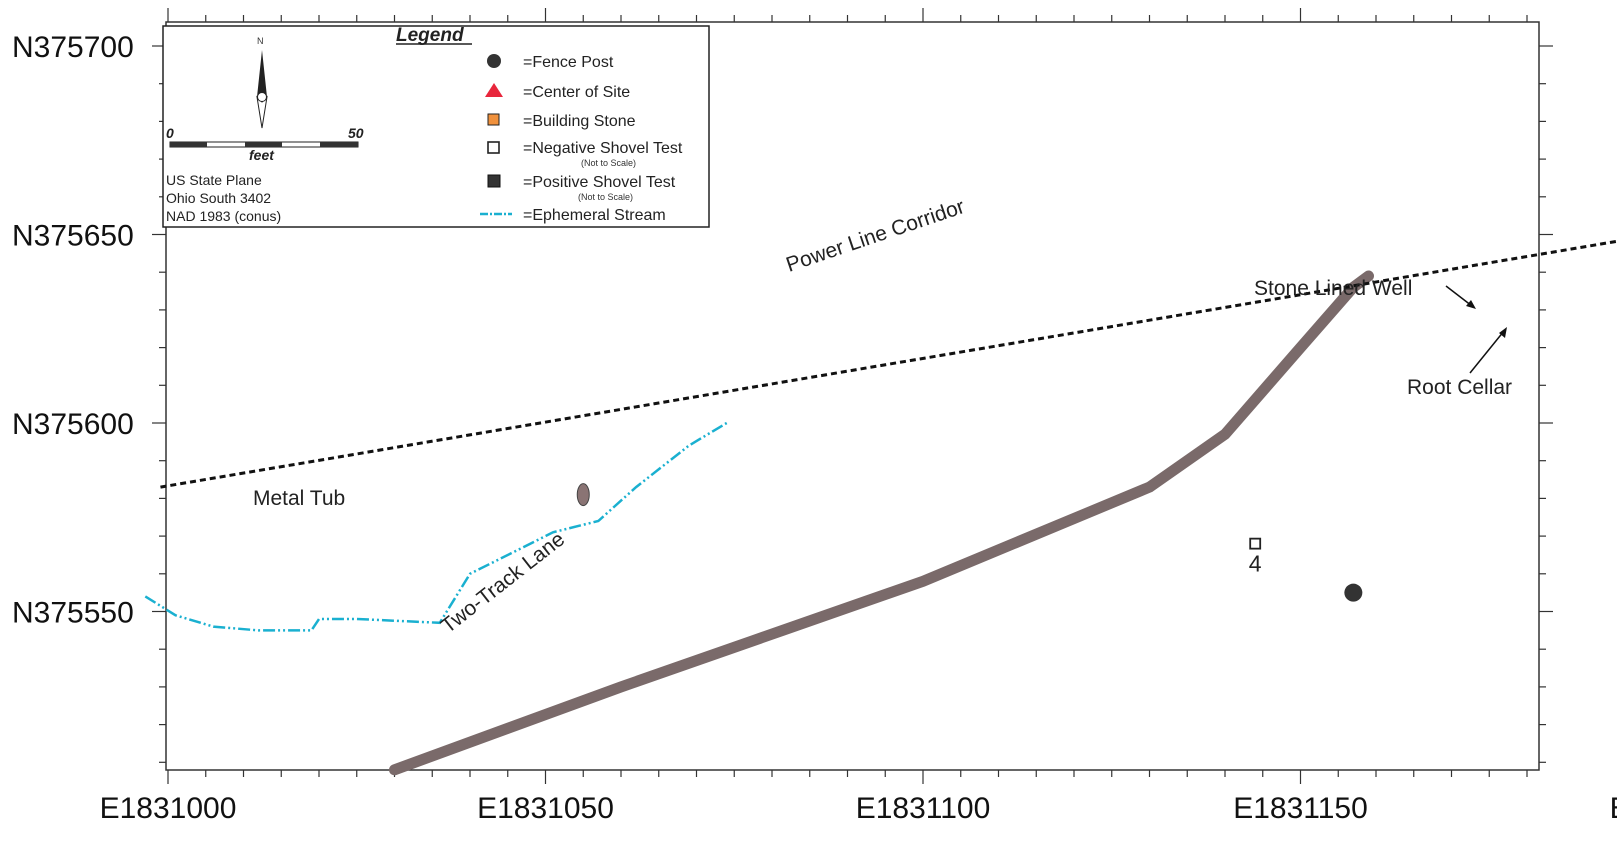 This screenshot has width=1617, height=851. Describe the element at coordinates (1255, 564) in the screenshot. I see `shovel-test-number: 4` at that location.